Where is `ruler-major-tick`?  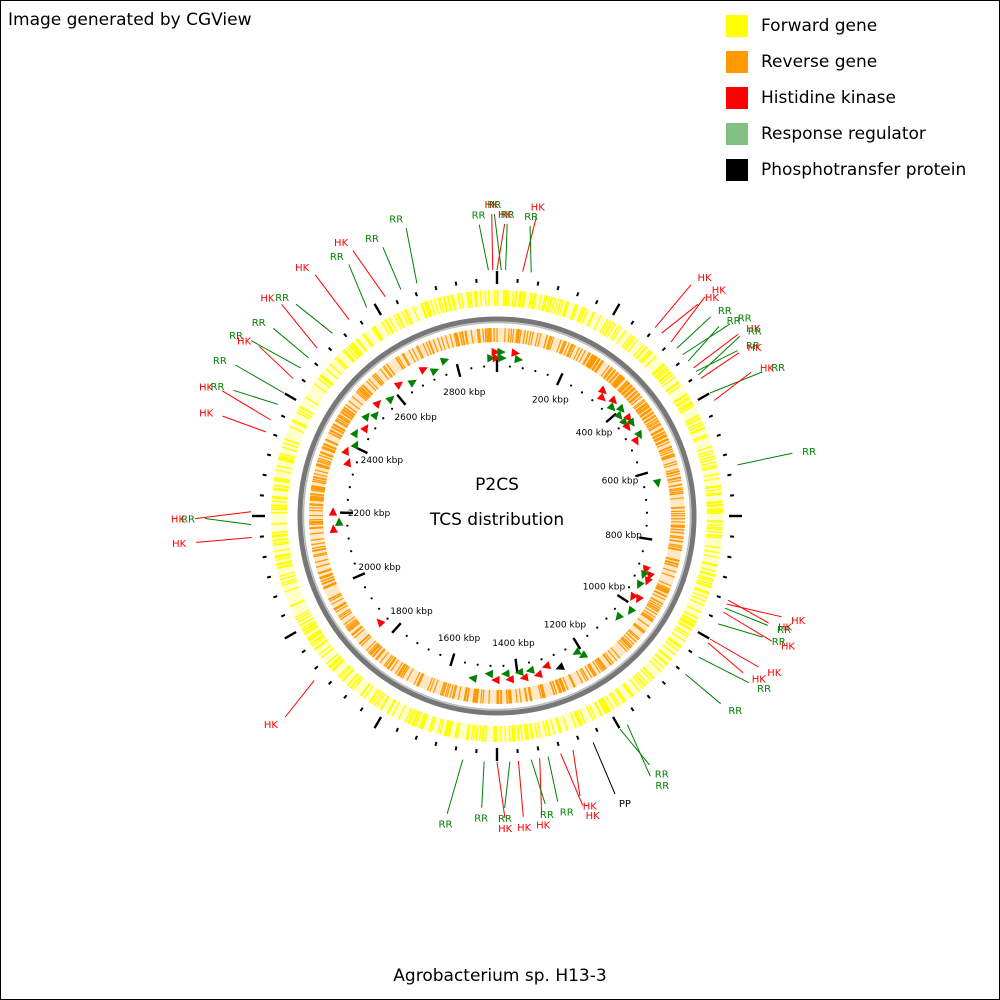 ruler-major-tick is located at coordinates (646, 538).